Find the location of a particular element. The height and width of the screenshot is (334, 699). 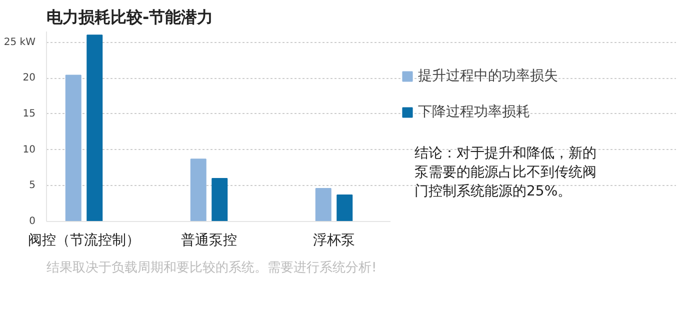

y-tick-label: 0 is located at coordinates (32, 221).